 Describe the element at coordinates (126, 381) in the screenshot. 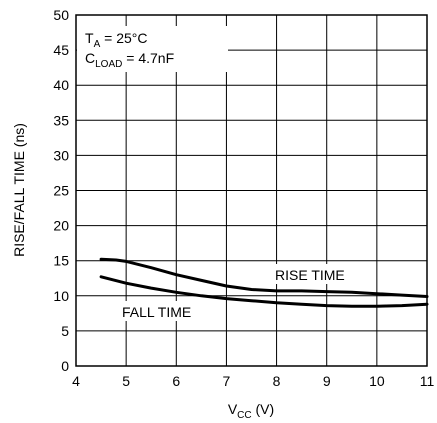

I see `x-tick-label: 5` at that location.